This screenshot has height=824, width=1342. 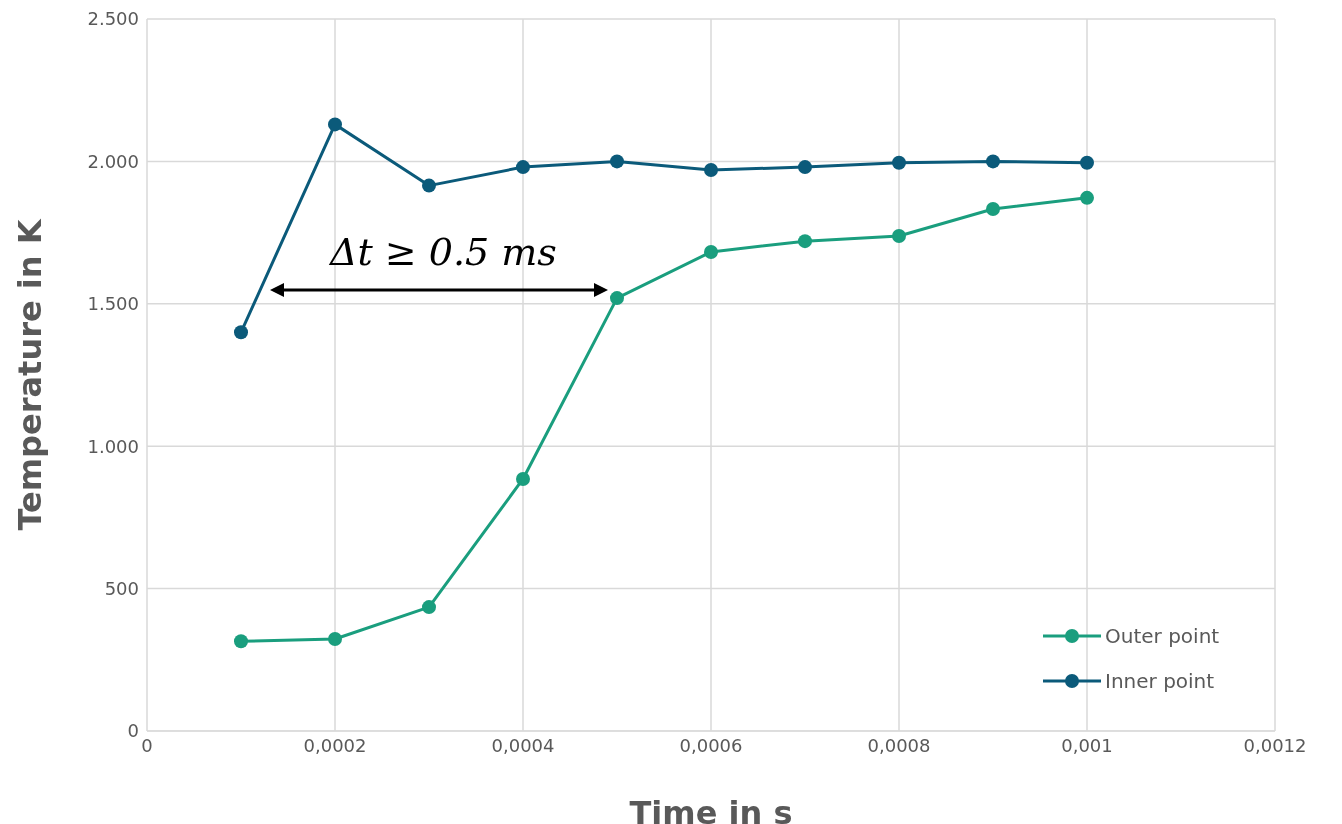 I want to click on x-tick-label: 0,0008, so click(x=899, y=745).